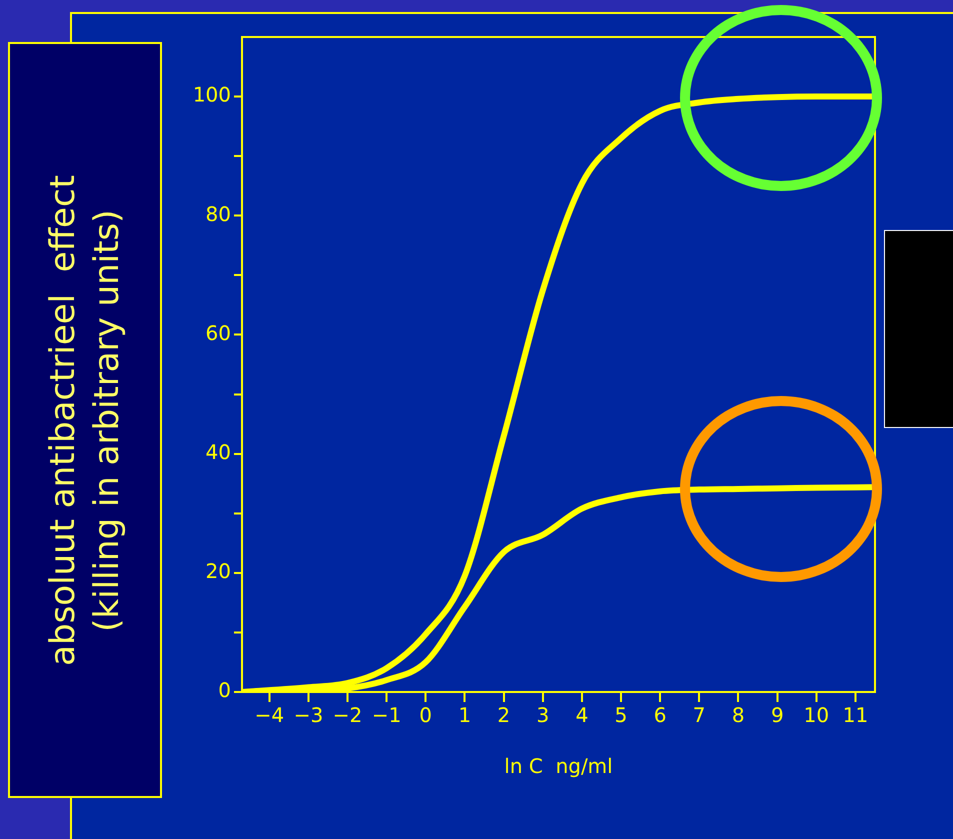  What do you see at coordinates (425, 715) in the screenshot?
I see `x-tick-label: 0` at bounding box center [425, 715].